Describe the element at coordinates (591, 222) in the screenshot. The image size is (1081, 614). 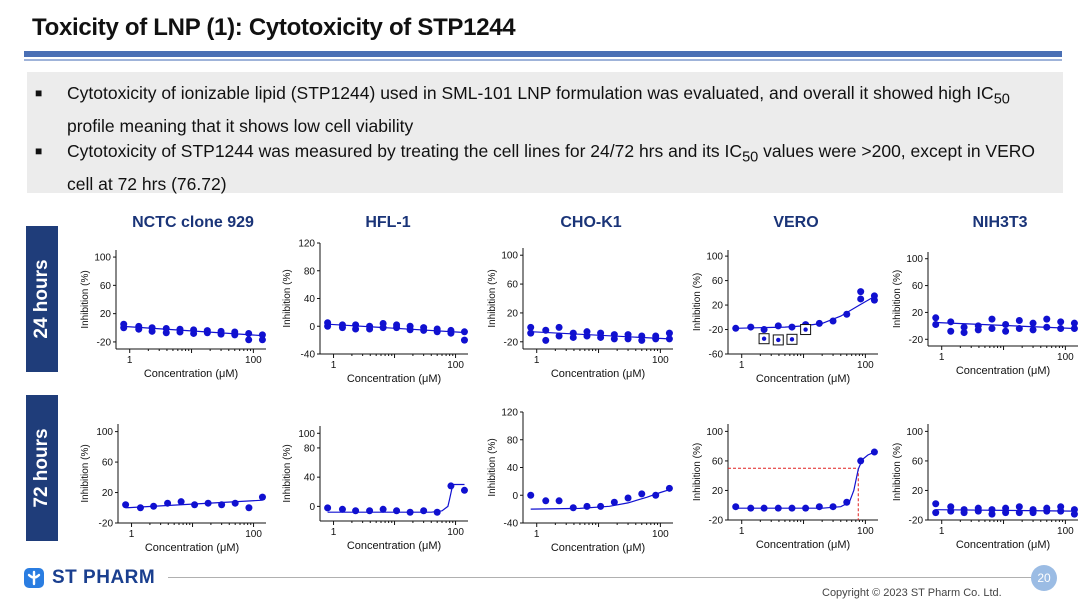
I see `column-title-chok1: CHO-K1` at that location.